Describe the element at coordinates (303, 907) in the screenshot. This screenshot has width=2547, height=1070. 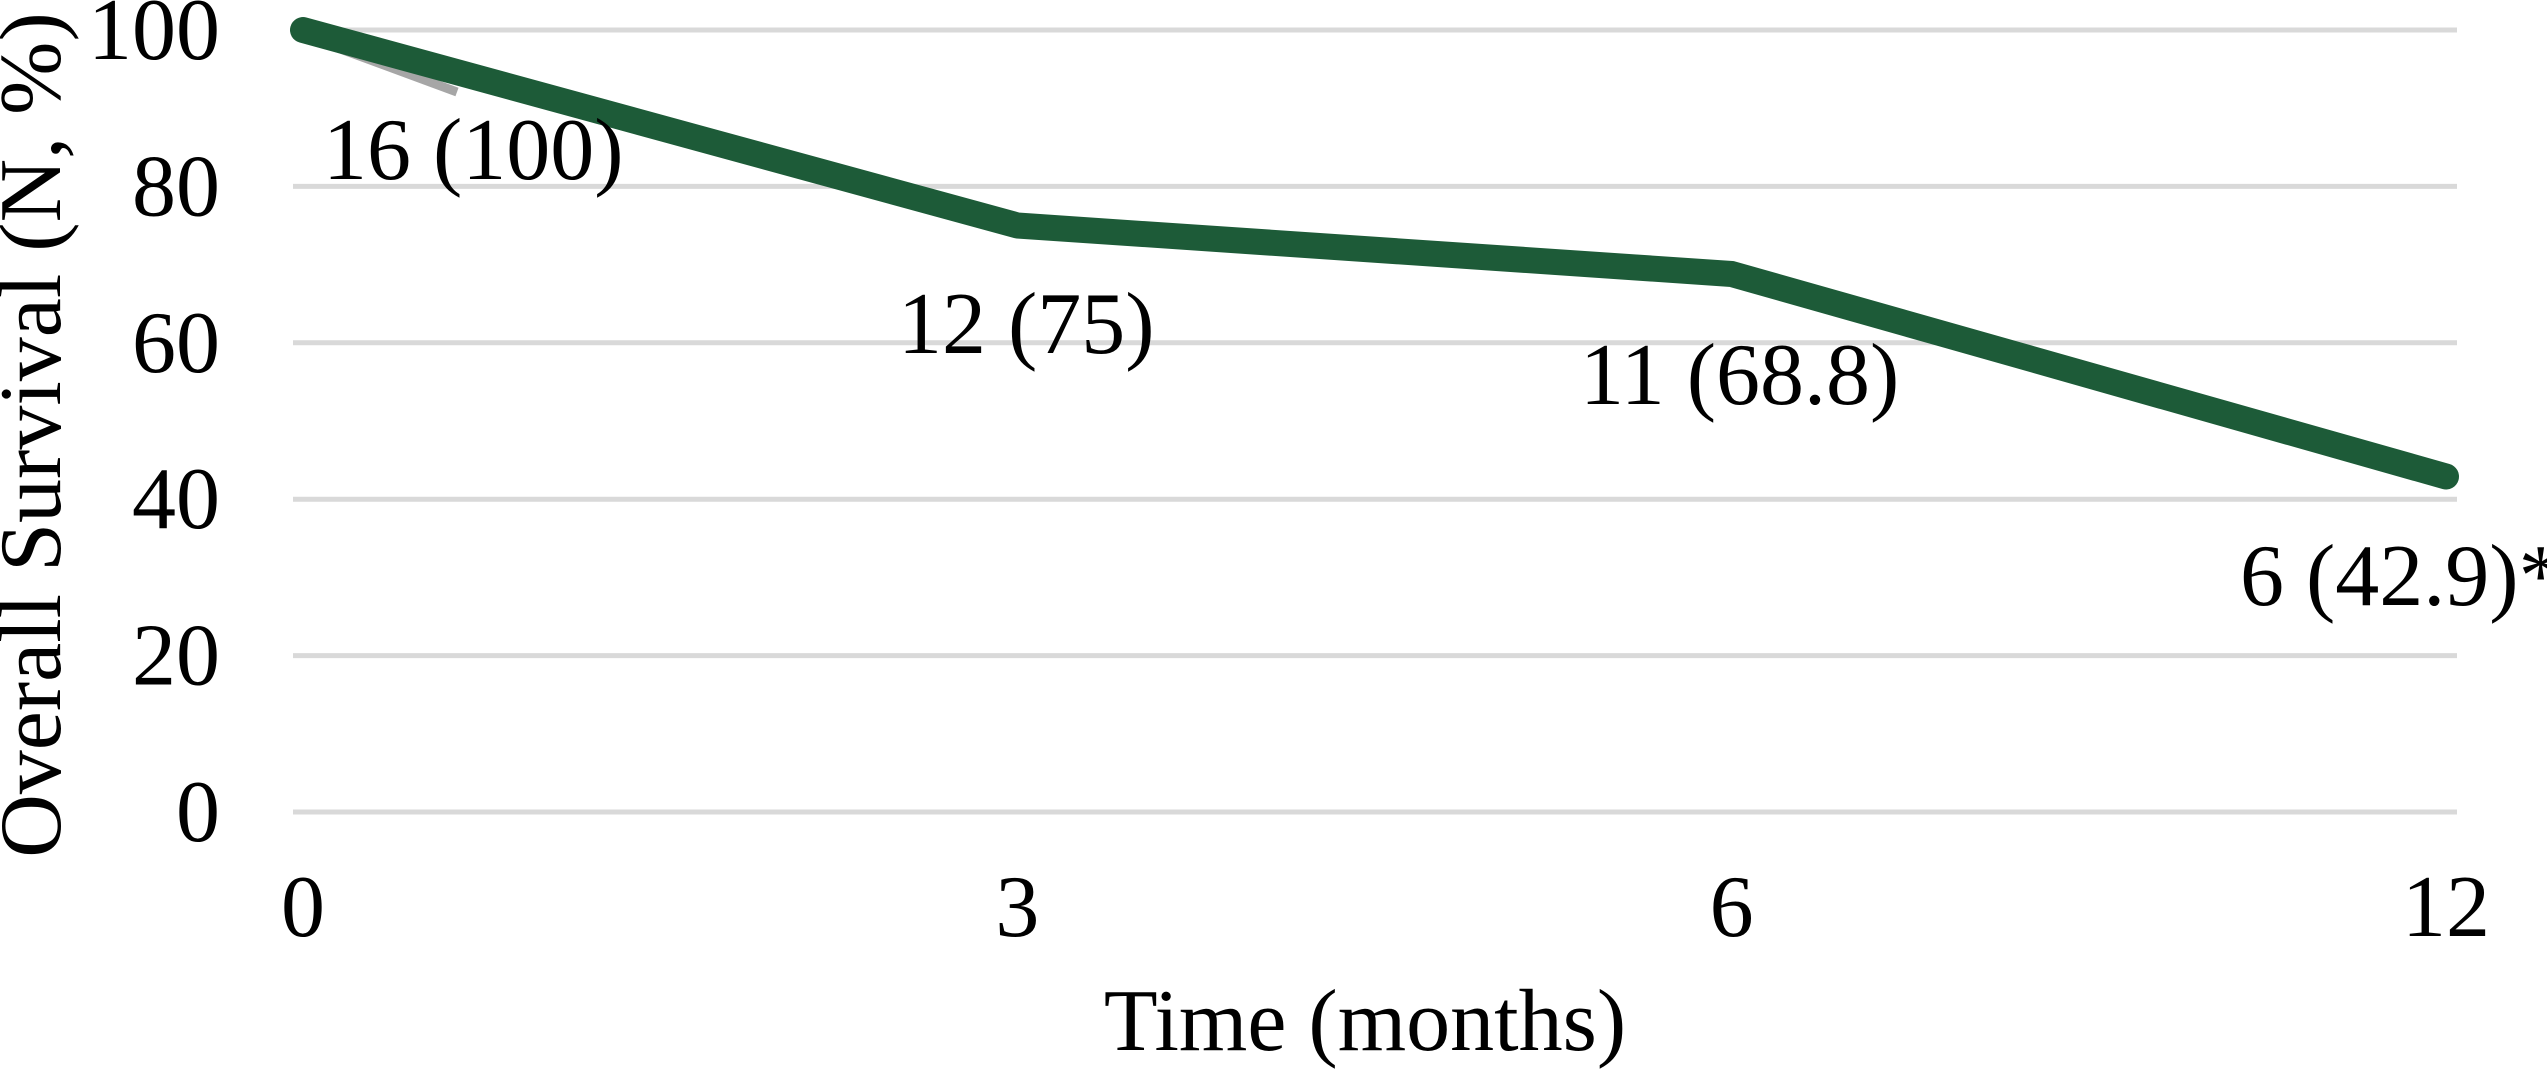
I see `x-tick-label: 0` at that location.